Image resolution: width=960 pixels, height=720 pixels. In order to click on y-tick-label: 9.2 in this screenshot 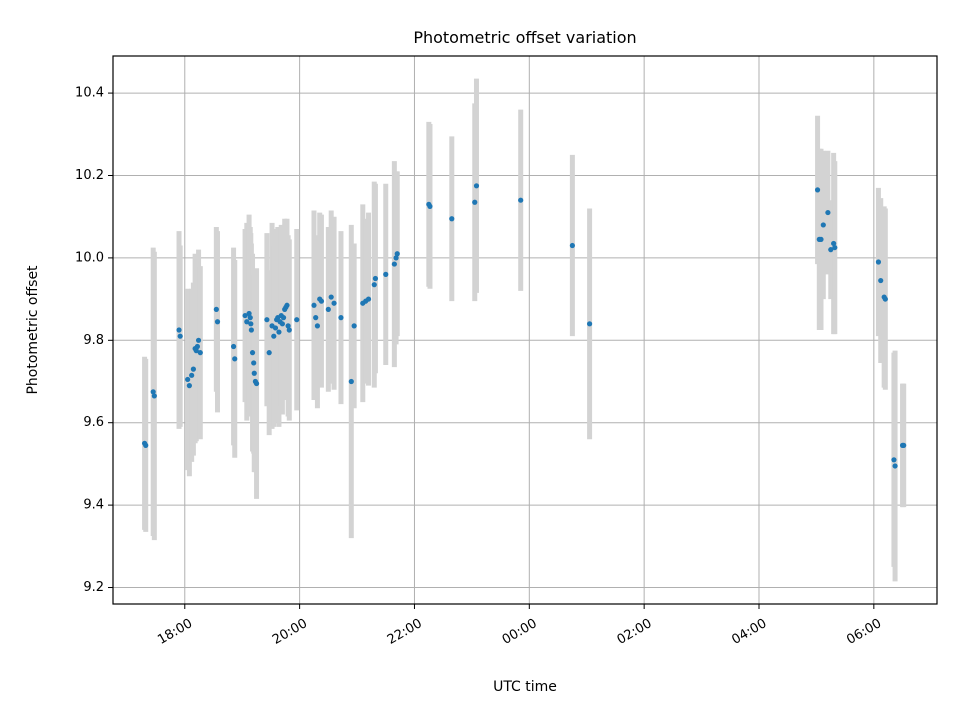, I will do `click(93, 587)`.